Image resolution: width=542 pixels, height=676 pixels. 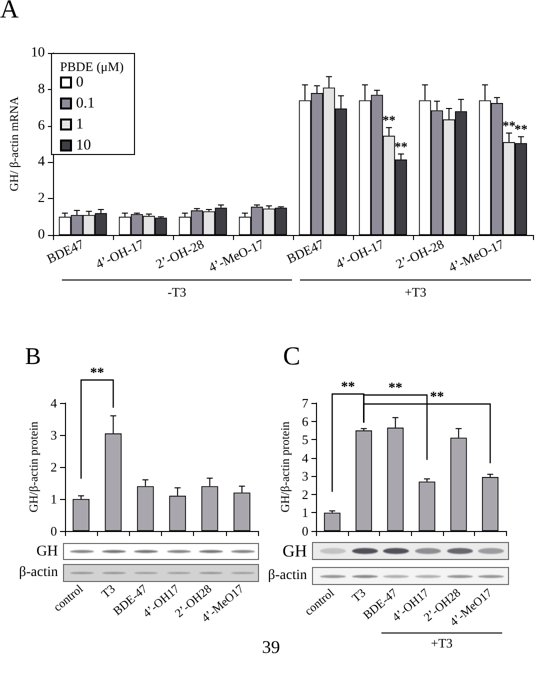 I want to click on text: -T3, so click(x=177, y=292).